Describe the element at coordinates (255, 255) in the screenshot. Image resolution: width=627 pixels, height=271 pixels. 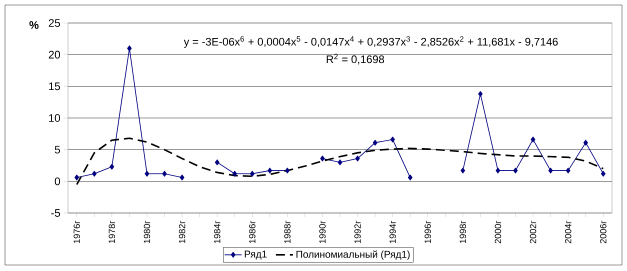
I see `legend-label: Ряд1` at that location.